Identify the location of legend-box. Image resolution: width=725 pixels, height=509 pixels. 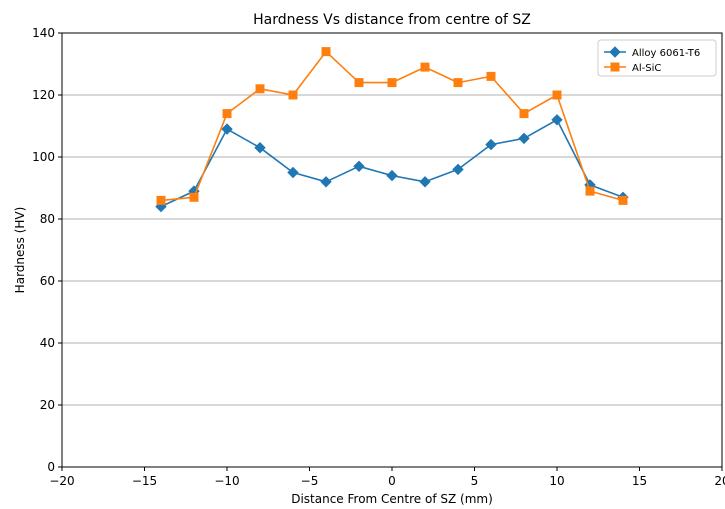
(657, 58).